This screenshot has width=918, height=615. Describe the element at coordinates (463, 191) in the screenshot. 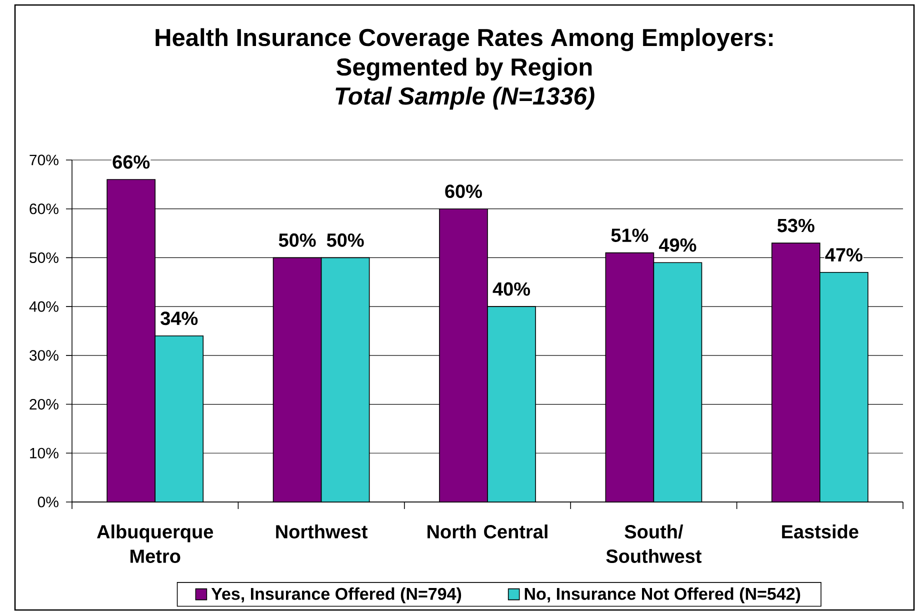

I see `data-label: 60%` at that location.